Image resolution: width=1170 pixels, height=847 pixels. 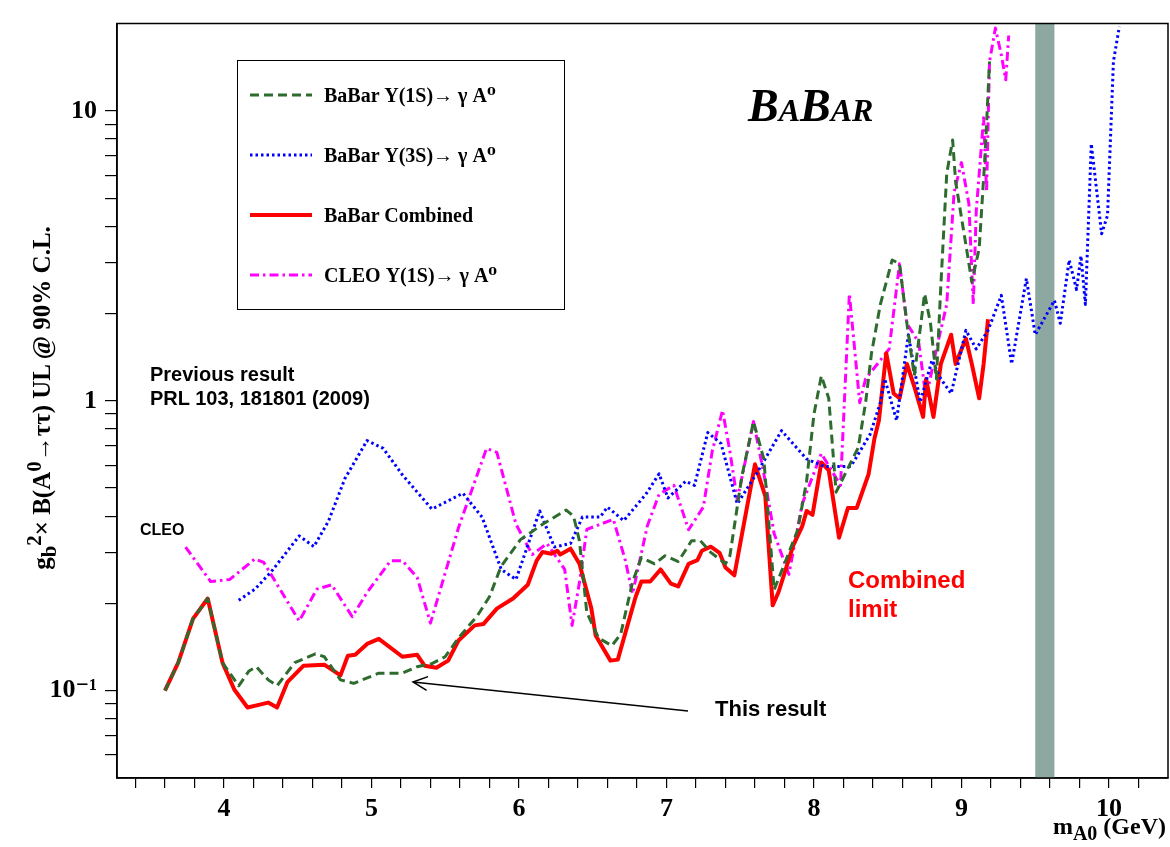 I want to click on annotation: Combined limit, so click(x=907, y=595).